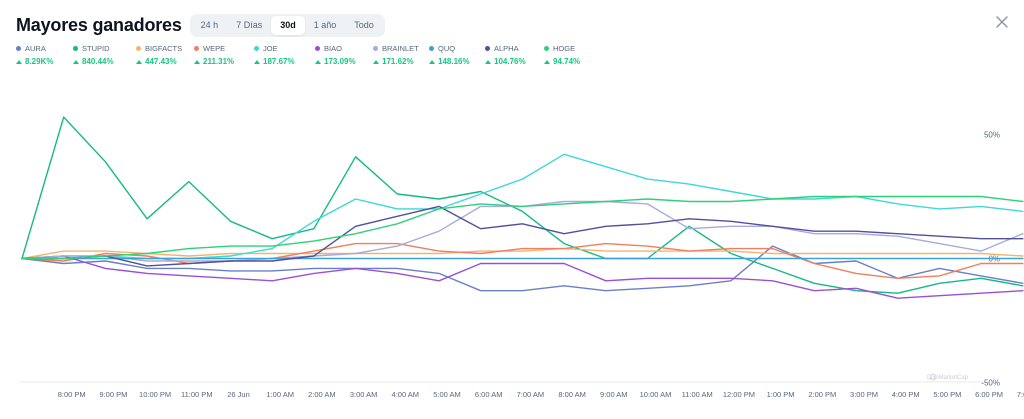 Image resolution: width=1024 pixels, height=419 pixels. I want to click on x-tick-label: 8:00 PM, so click(72, 394).